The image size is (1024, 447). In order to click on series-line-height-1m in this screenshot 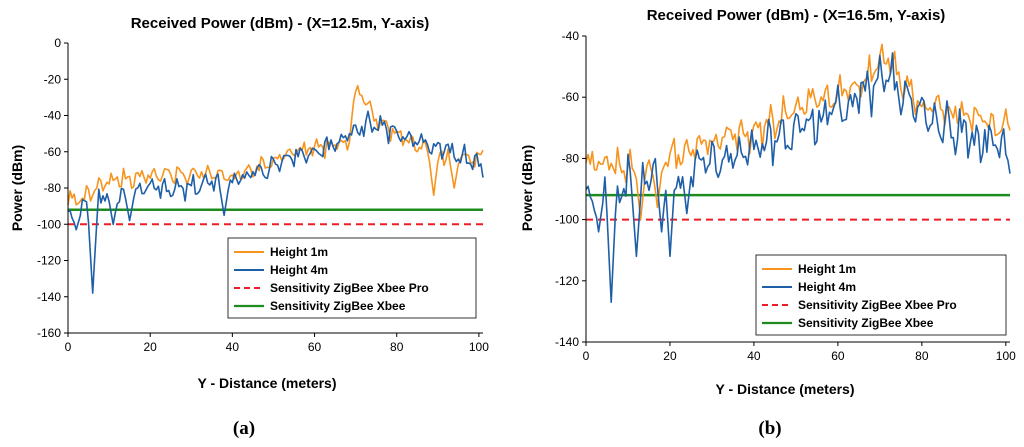, I will do `click(275, 145)`.